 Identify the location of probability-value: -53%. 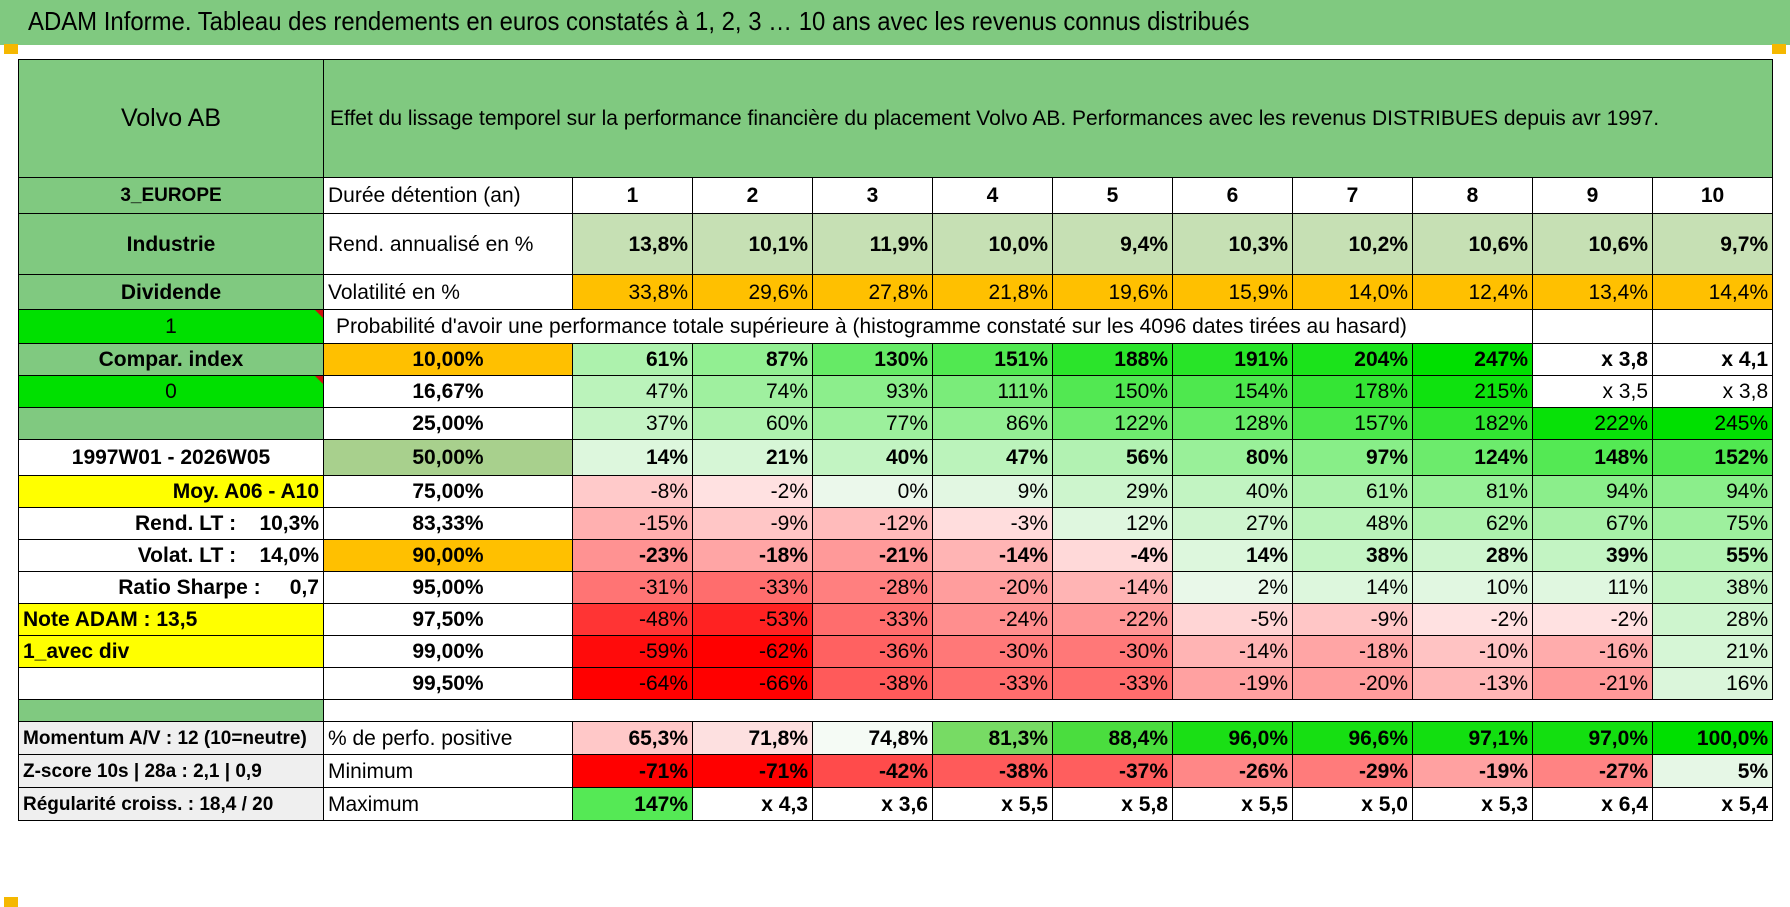
(752, 619).